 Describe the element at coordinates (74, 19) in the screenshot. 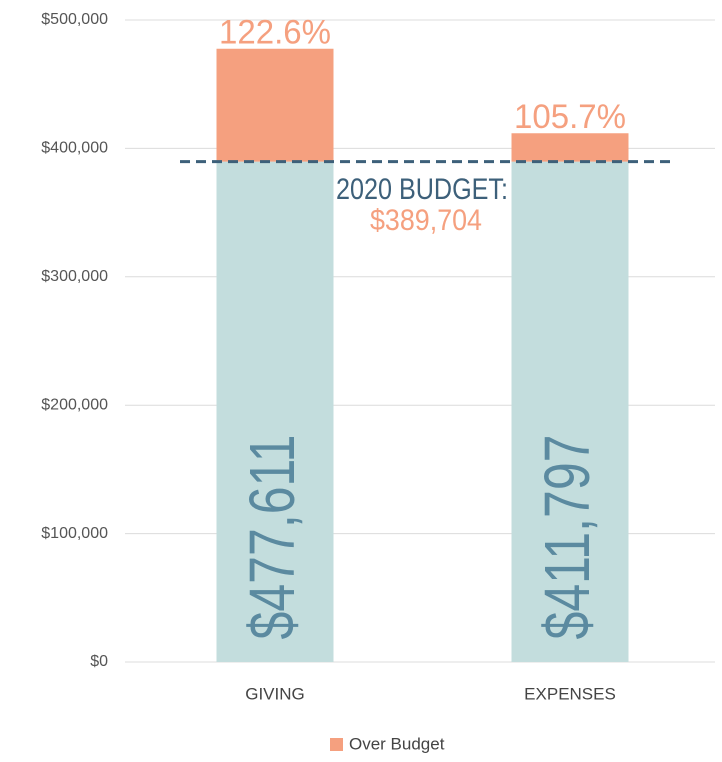

I see `y-tick-label: $500,000` at that location.